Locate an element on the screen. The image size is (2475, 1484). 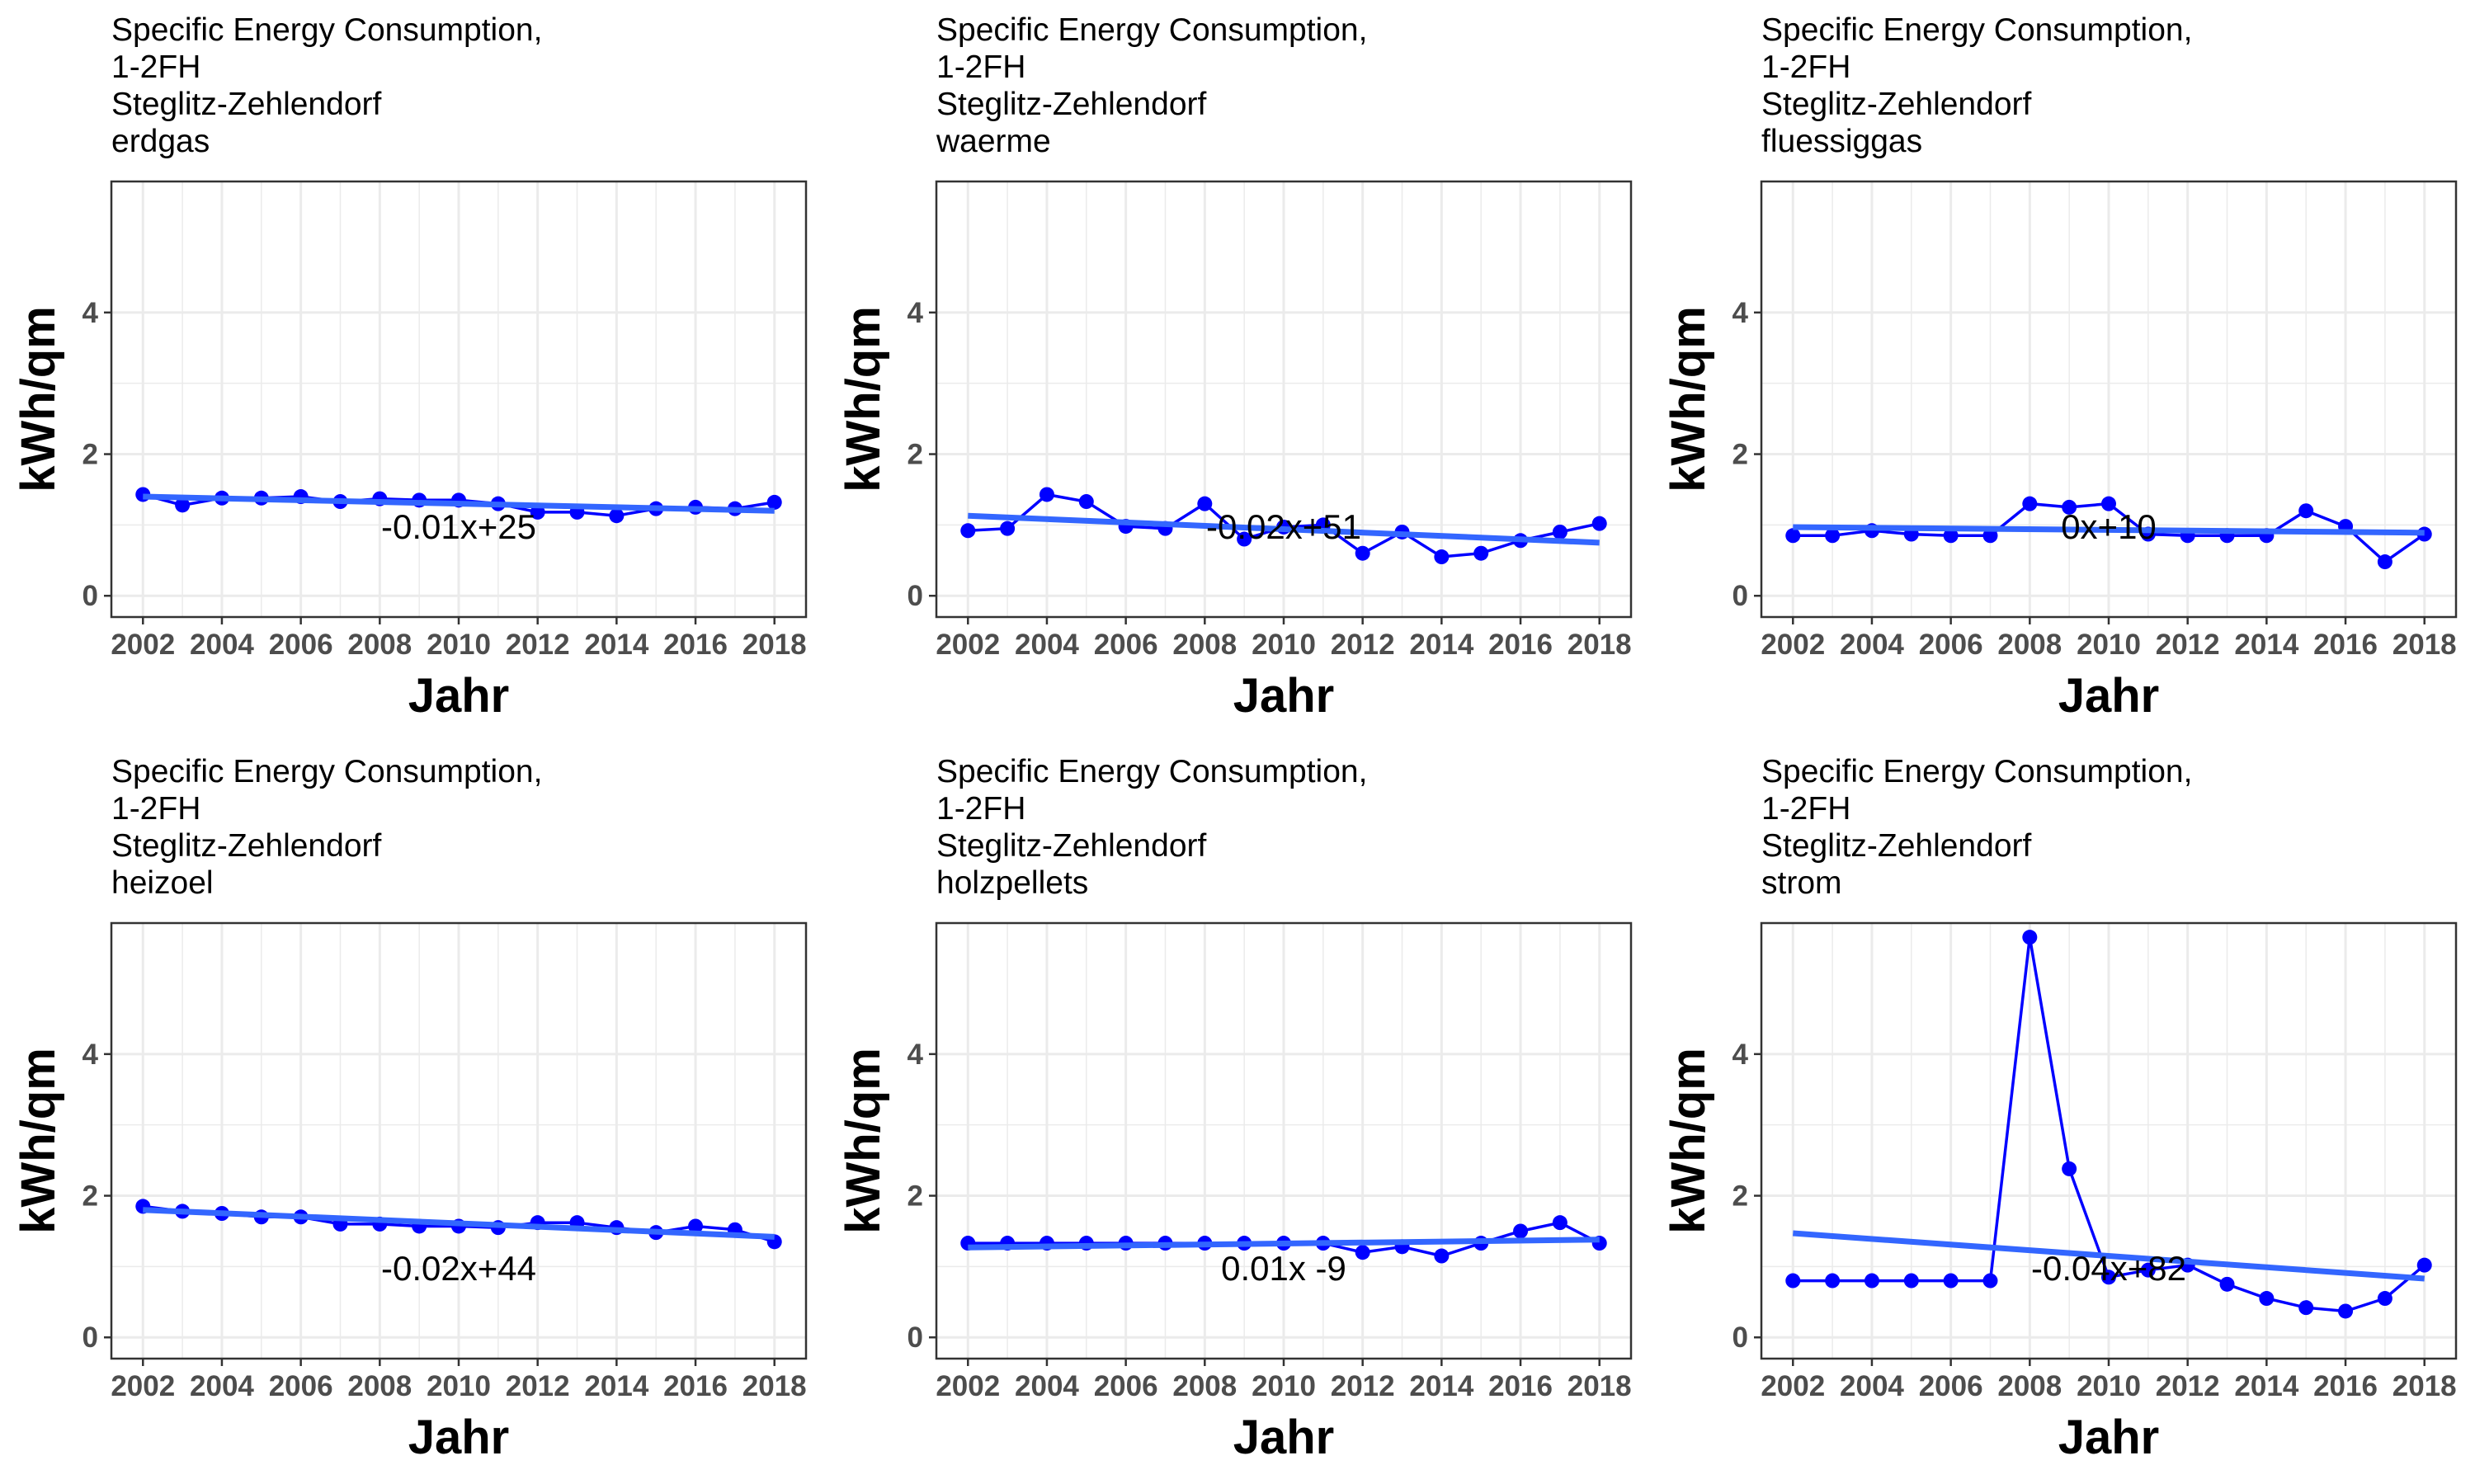
trend-equation: -0.02x+51 is located at coordinates (1283, 526).